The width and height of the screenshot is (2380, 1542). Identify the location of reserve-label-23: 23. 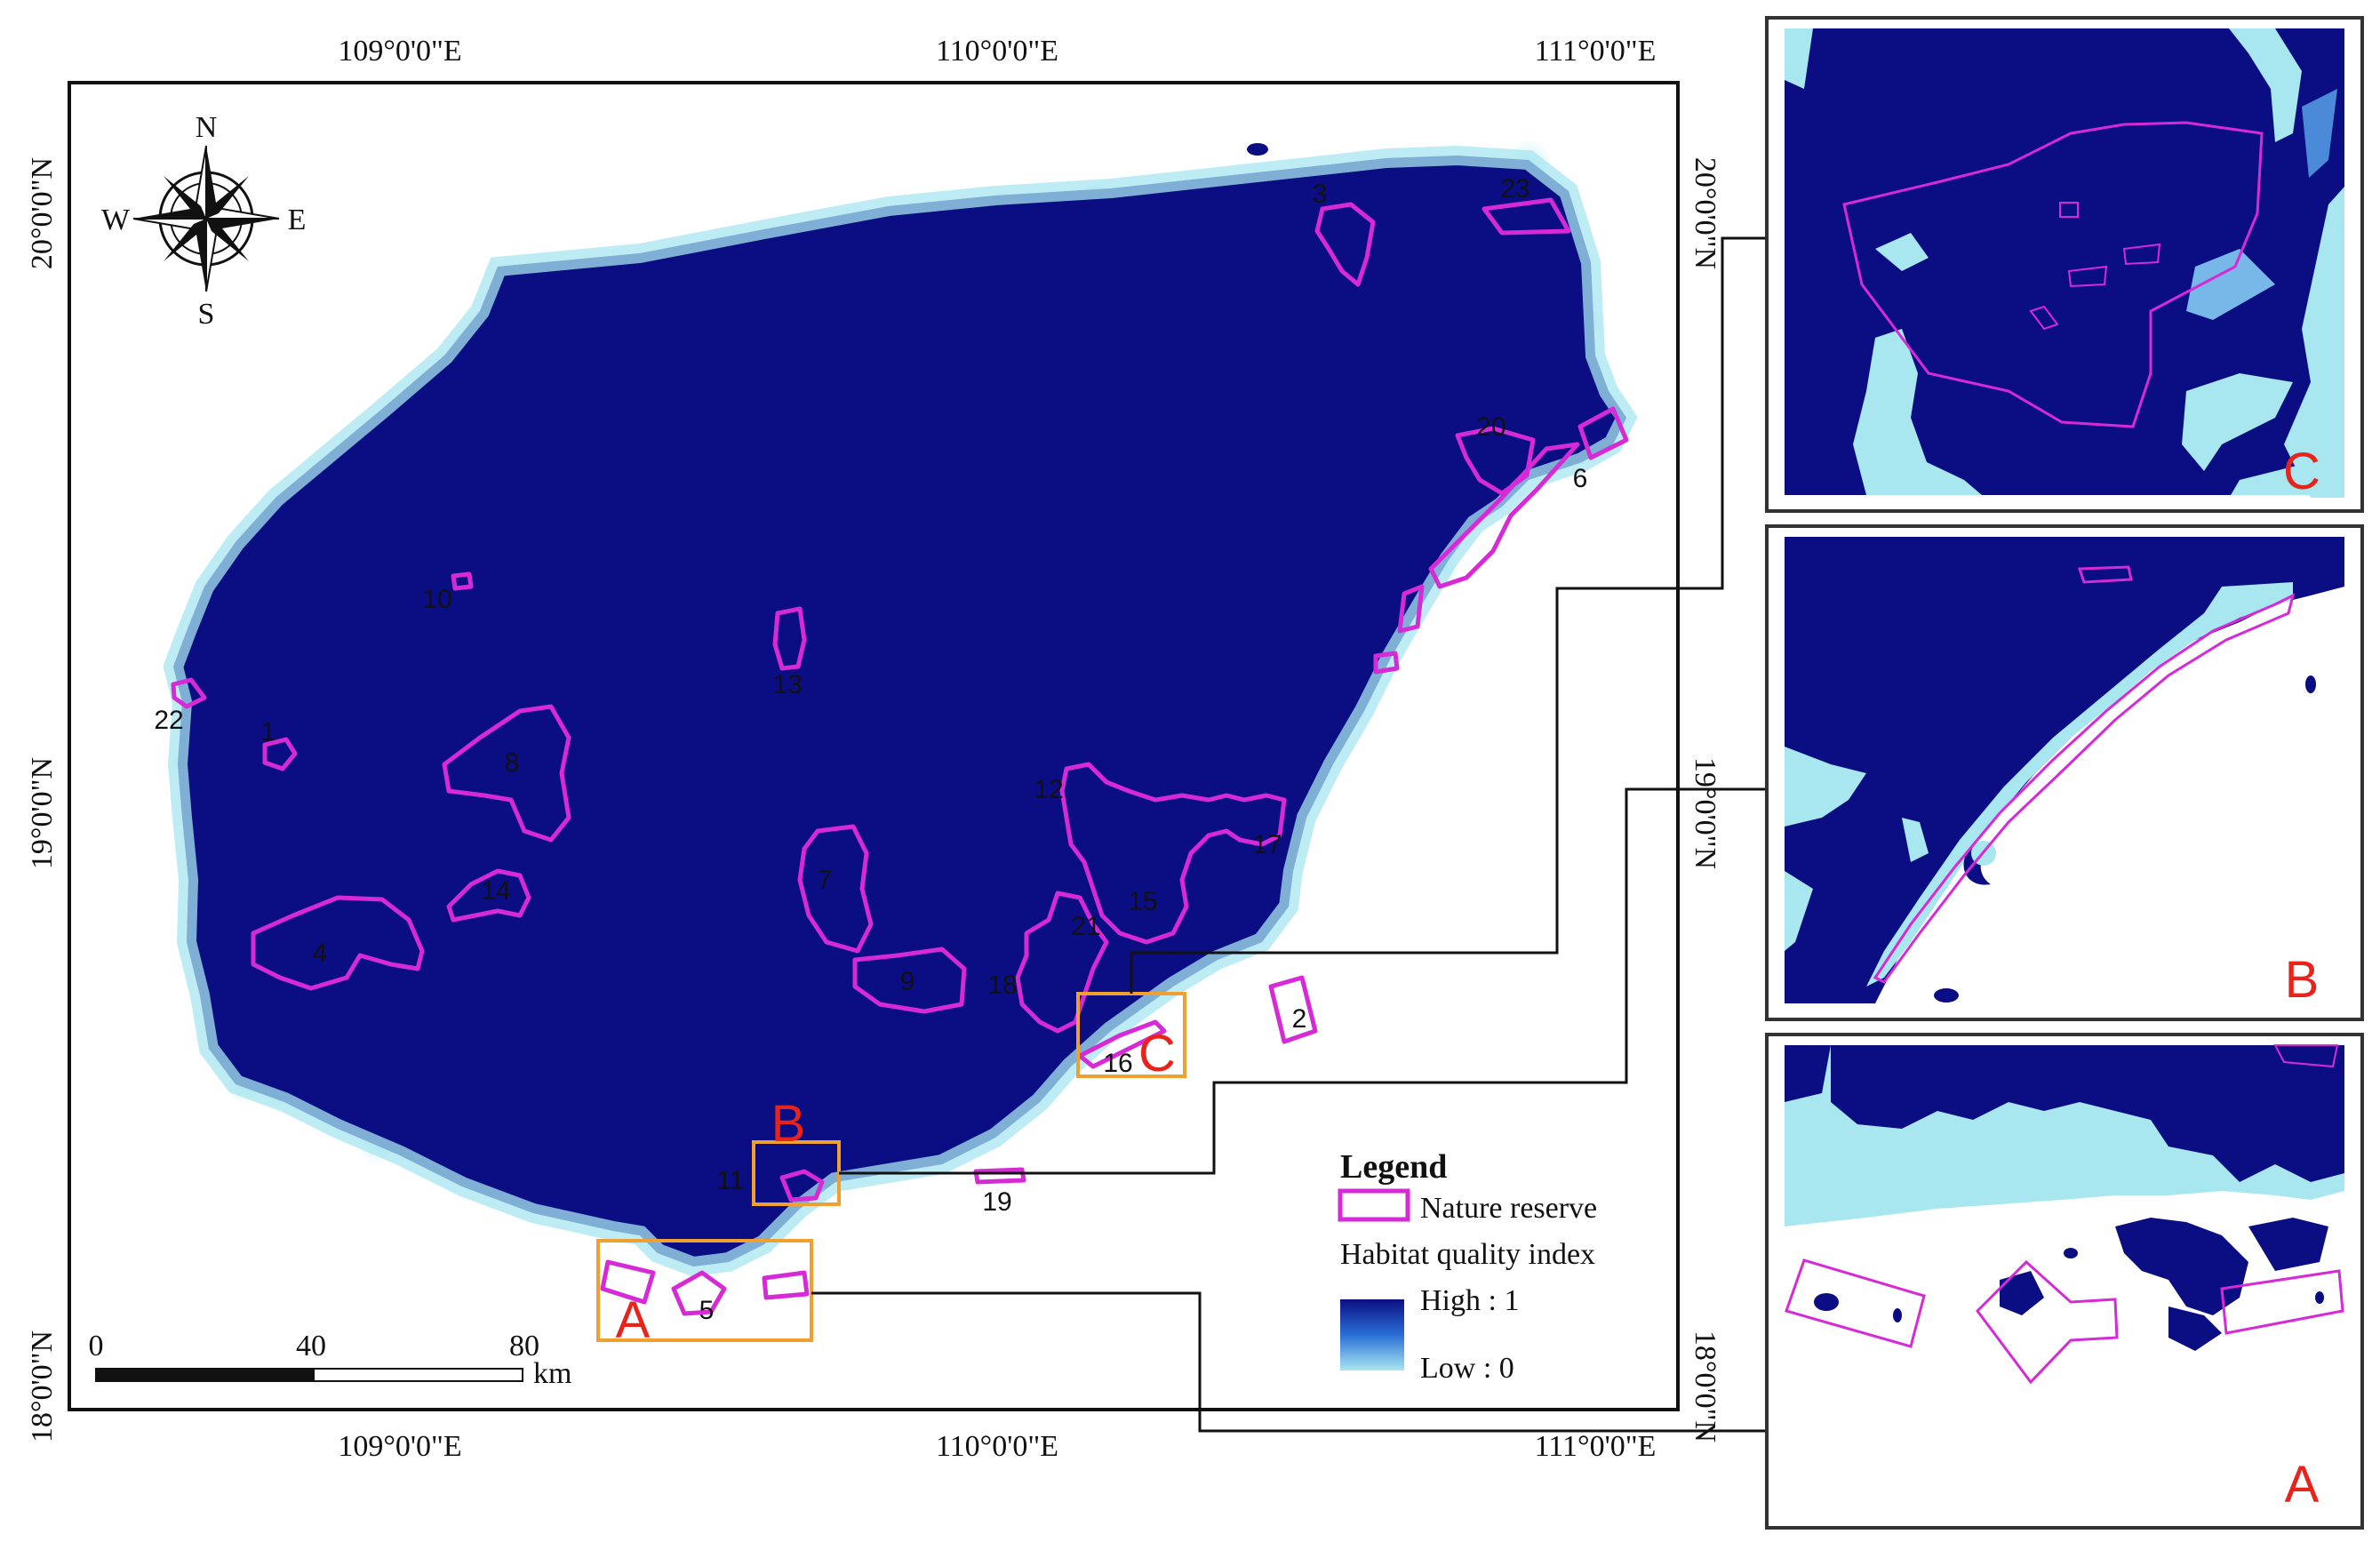
(1514, 189).